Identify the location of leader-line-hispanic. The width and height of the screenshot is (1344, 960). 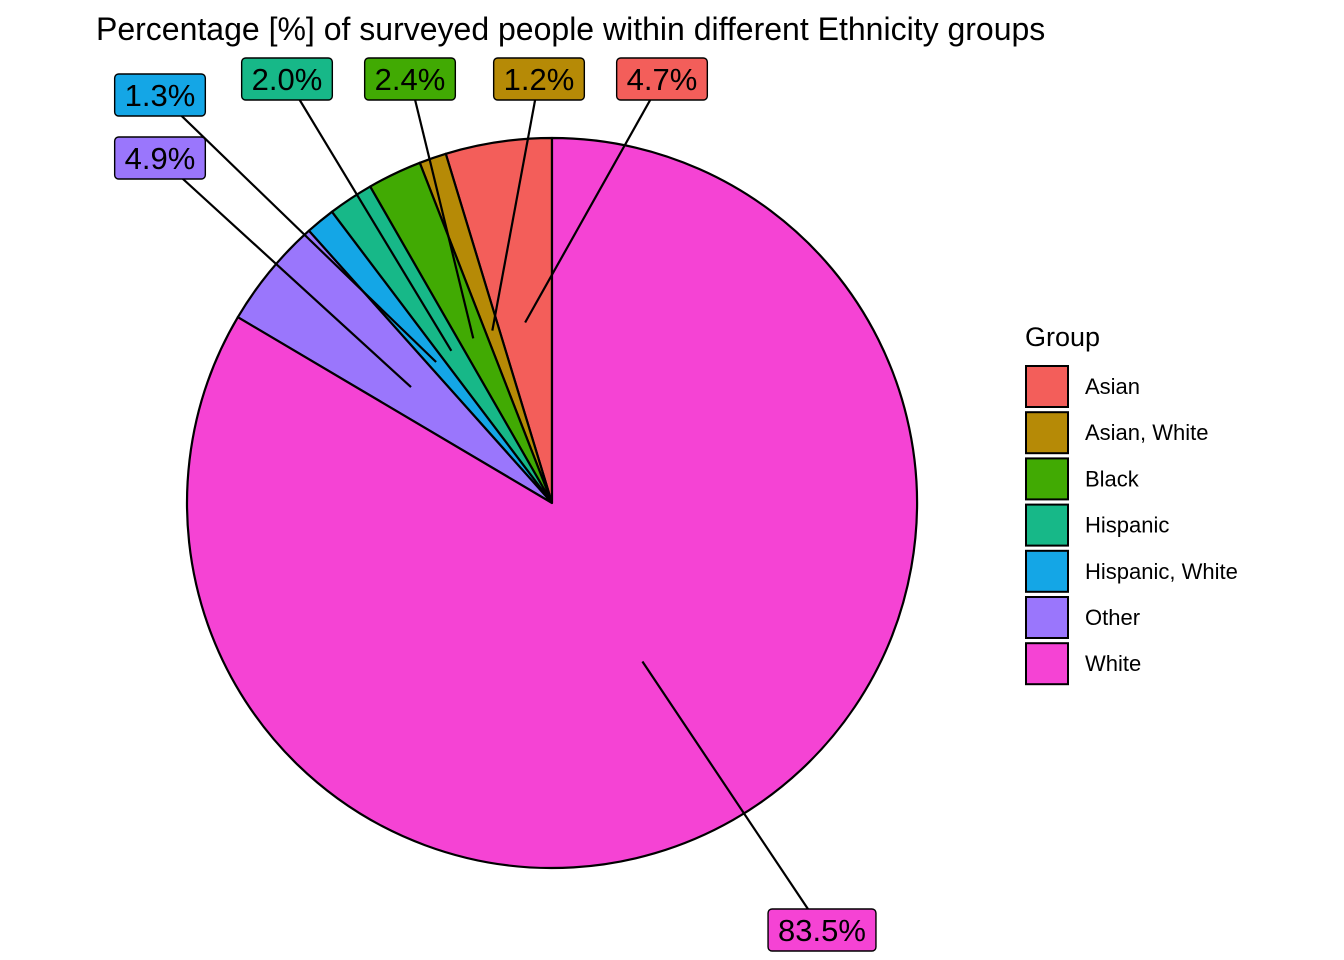
(369, 215).